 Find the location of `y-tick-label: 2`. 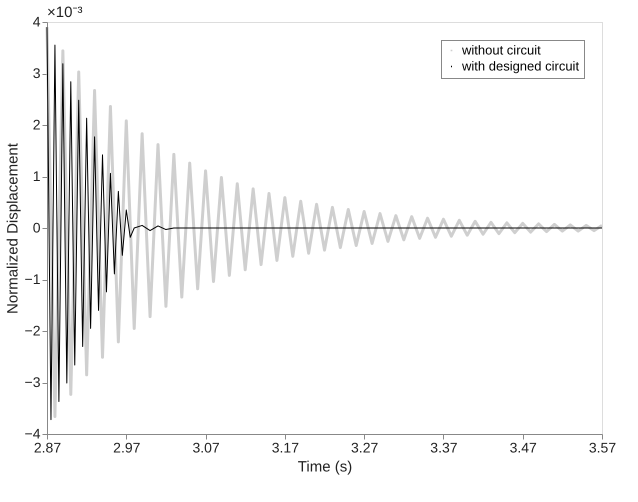

y-tick-label: 2 is located at coordinates (36, 124).